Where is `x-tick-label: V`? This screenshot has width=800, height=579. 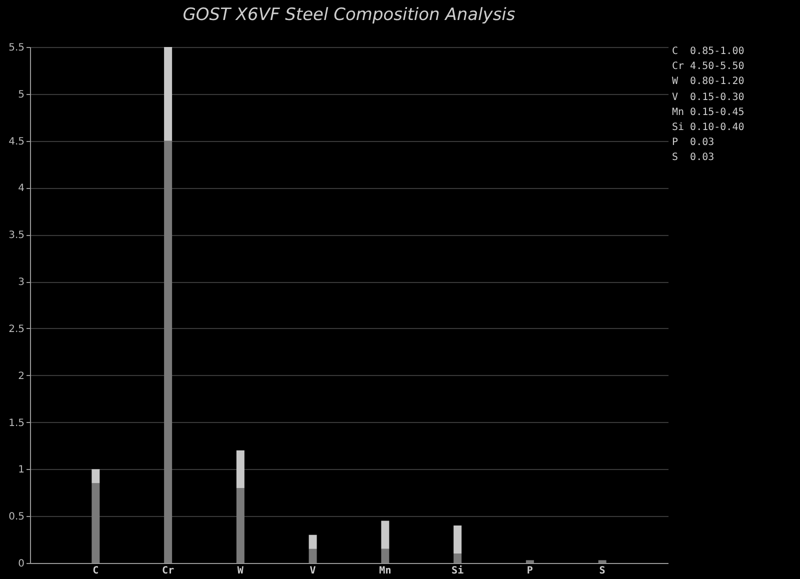 x-tick-label: V is located at coordinates (313, 571).